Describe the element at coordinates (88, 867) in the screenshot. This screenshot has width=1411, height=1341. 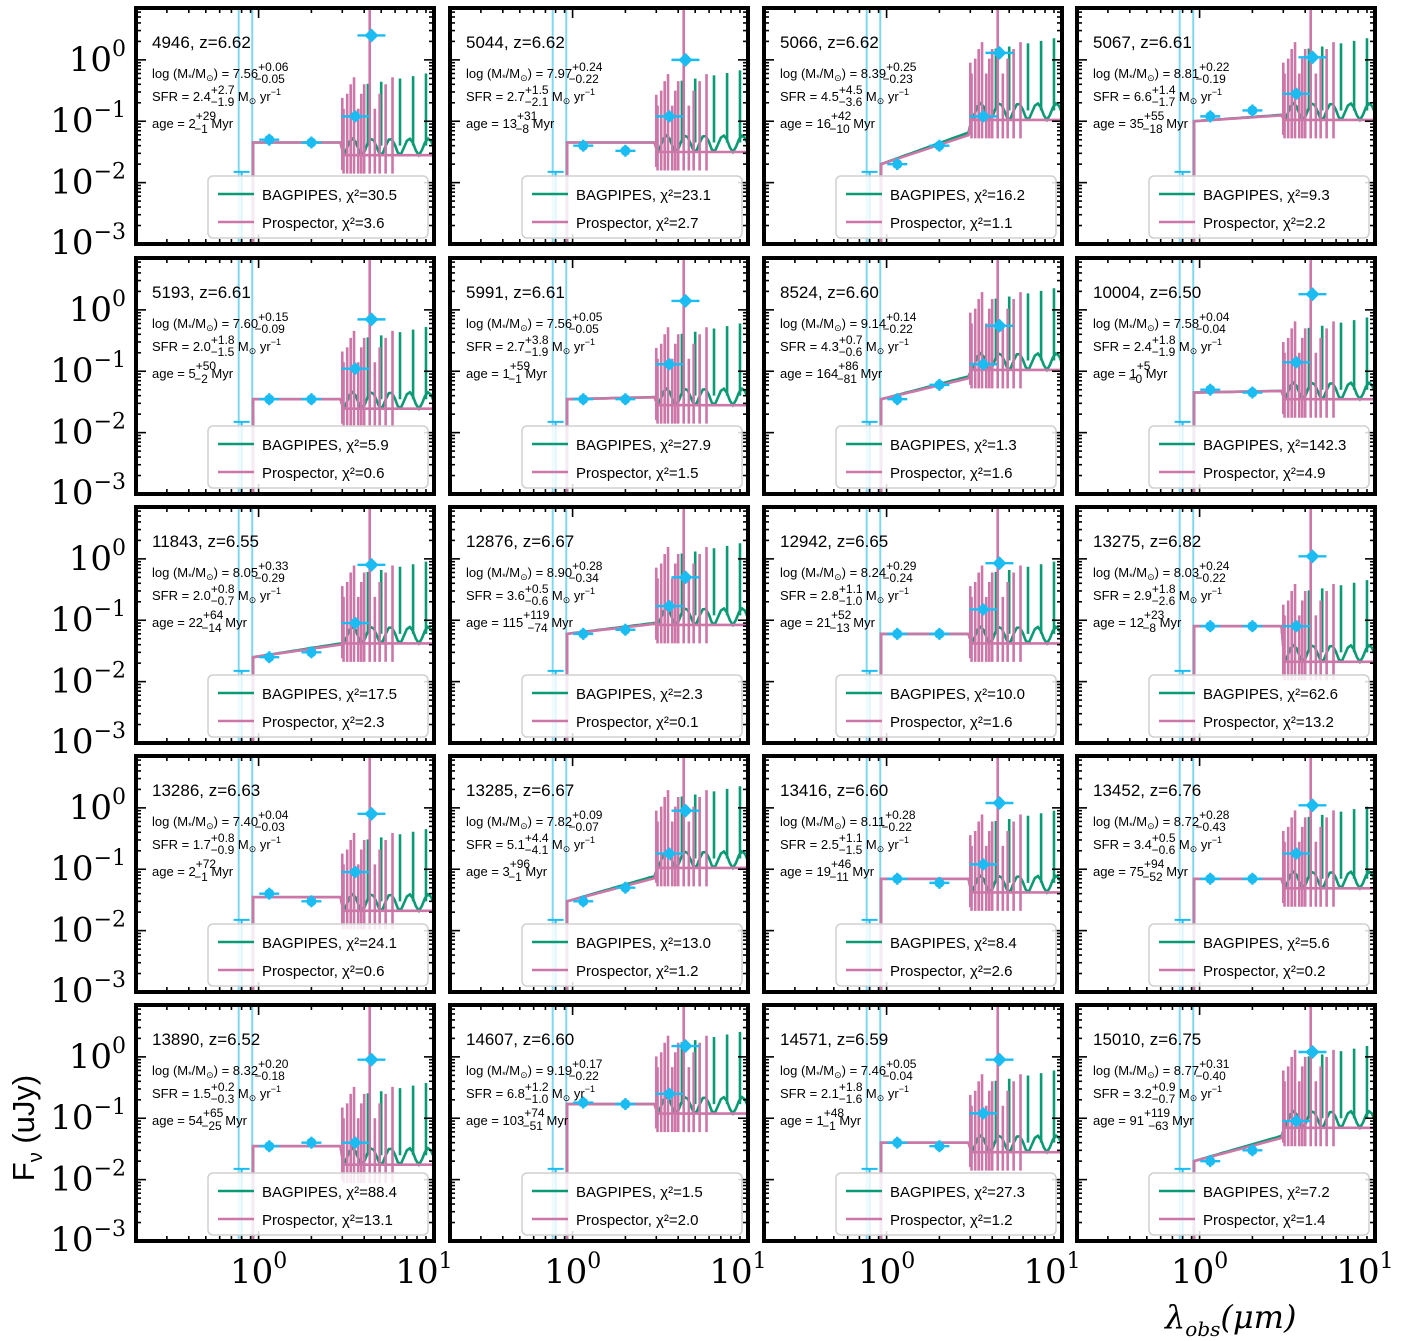
I see `y-tick-label: 10⁻¹` at that location.